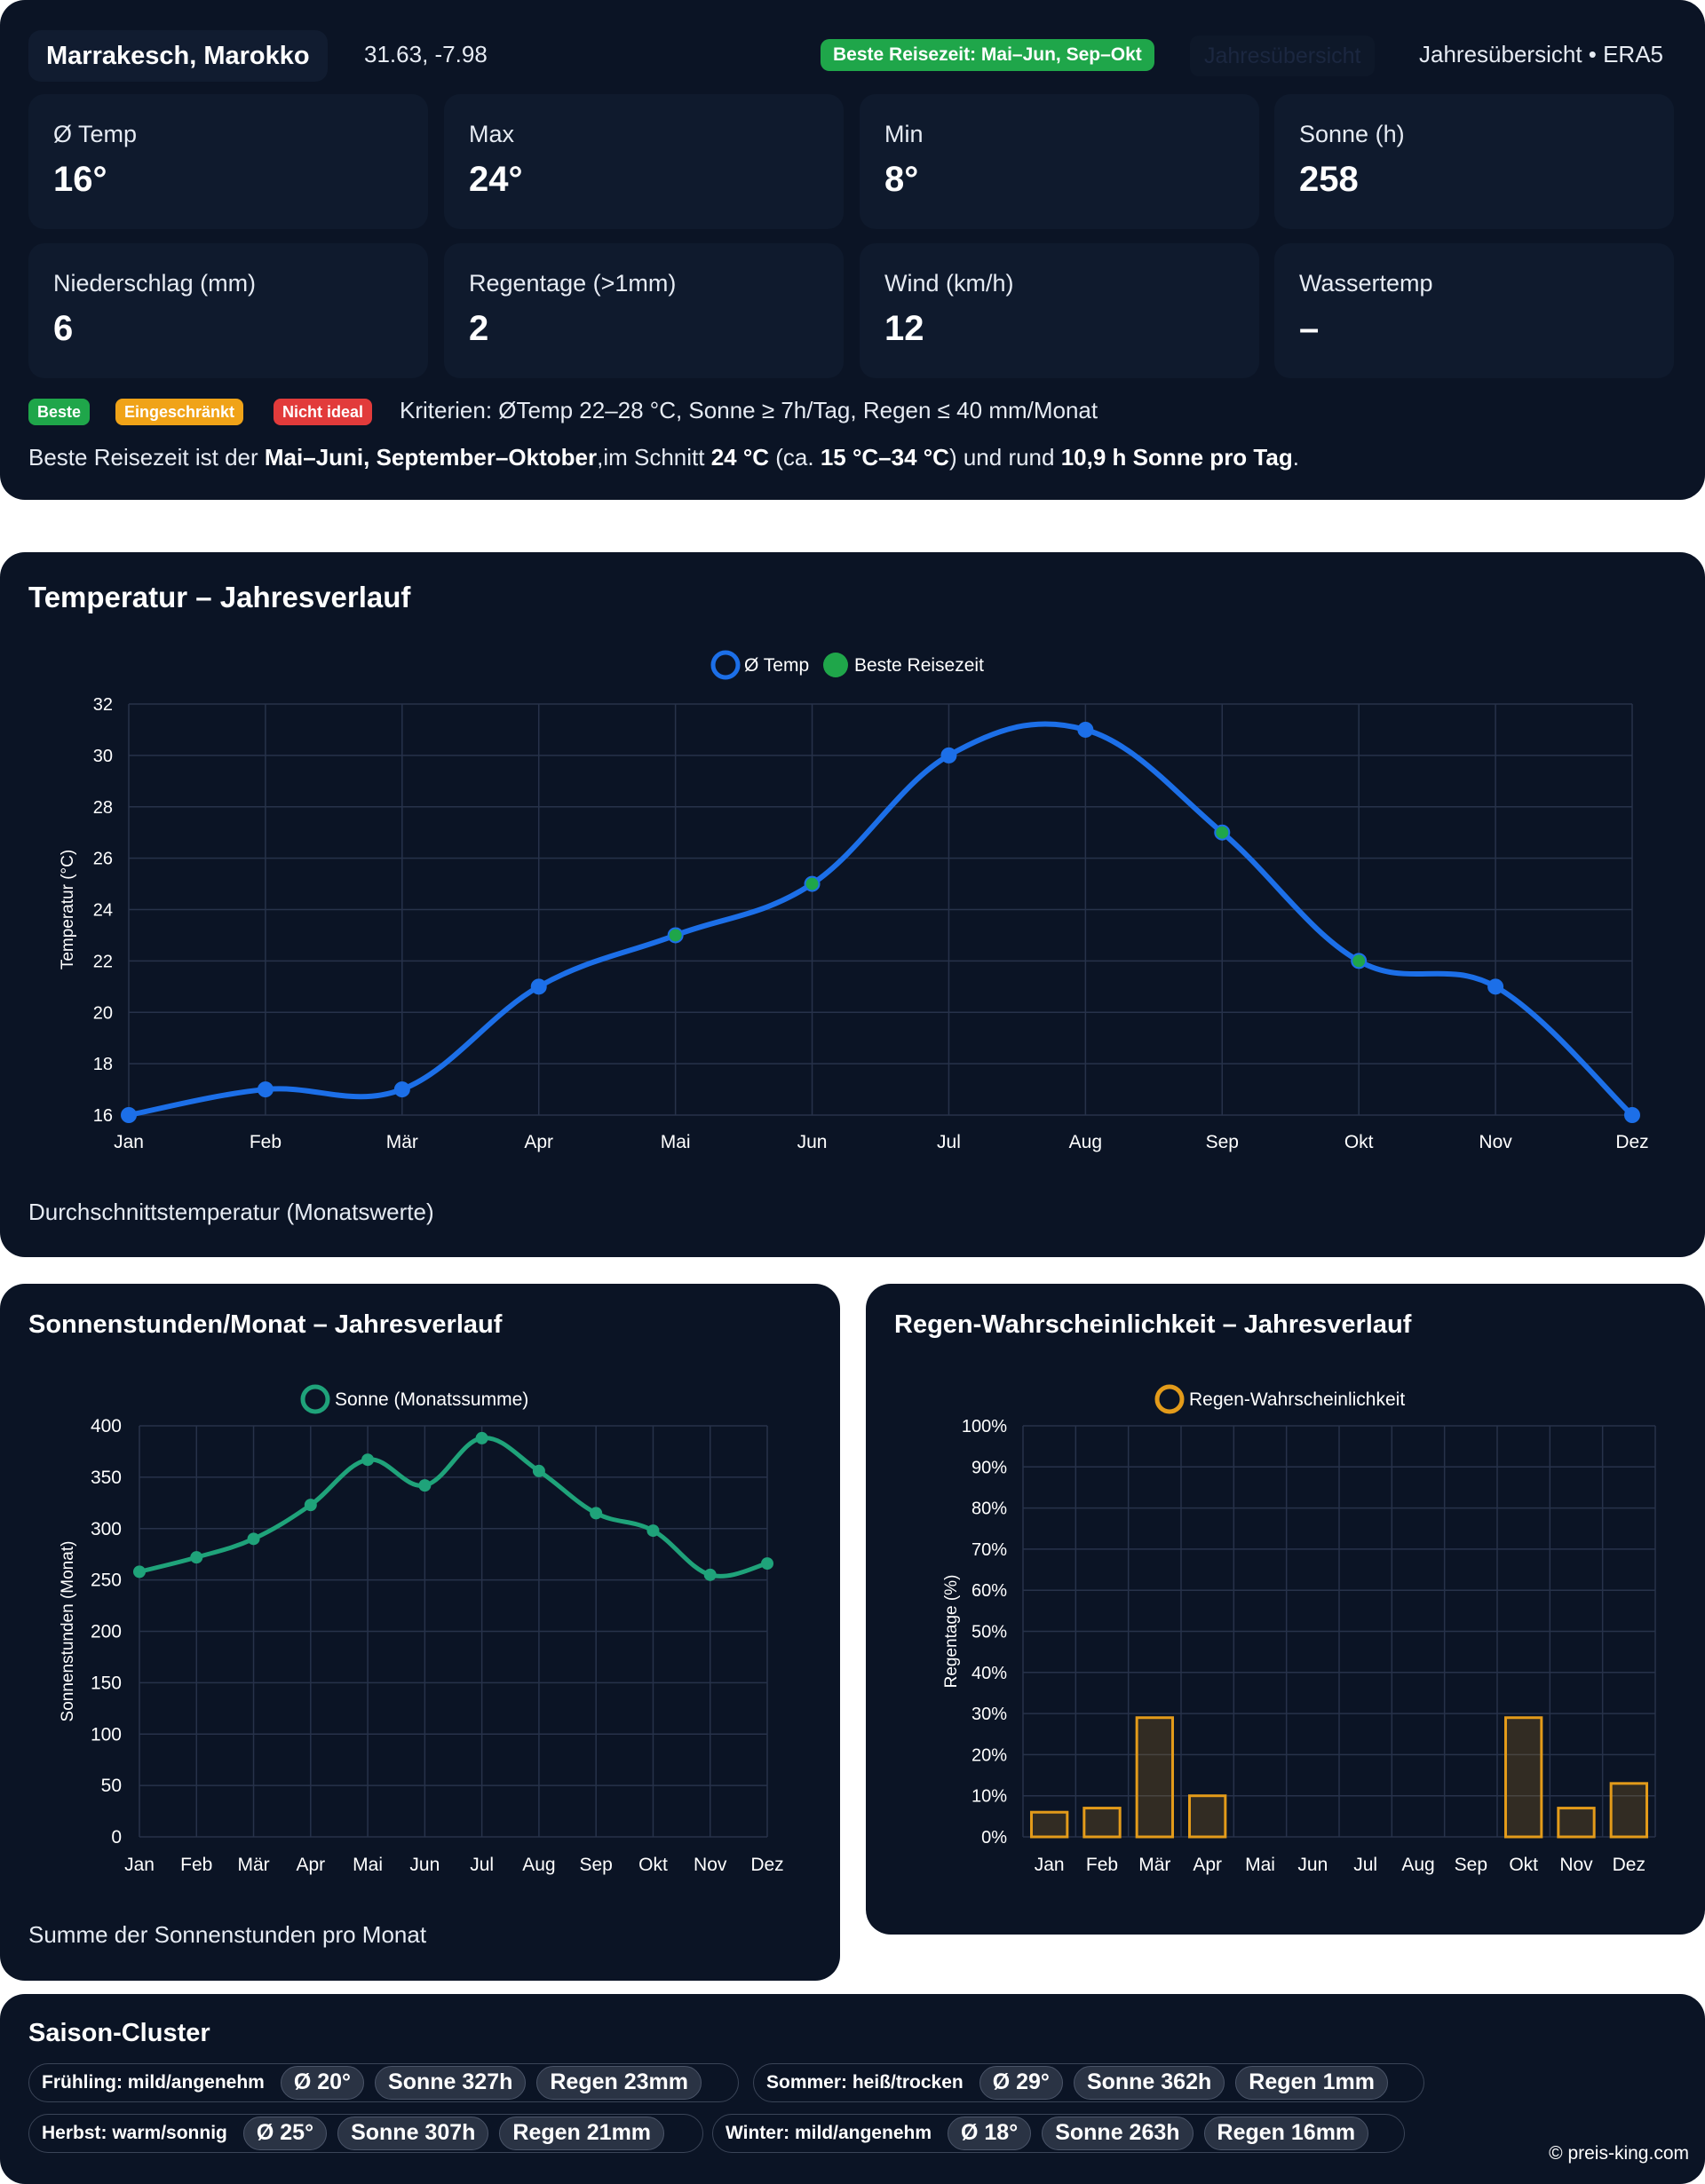  What do you see at coordinates (227, 1934) in the screenshot?
I see `sunshine-caption: Summe der Sonnenstunden pro Monat` at bounding box center [227, 1934].